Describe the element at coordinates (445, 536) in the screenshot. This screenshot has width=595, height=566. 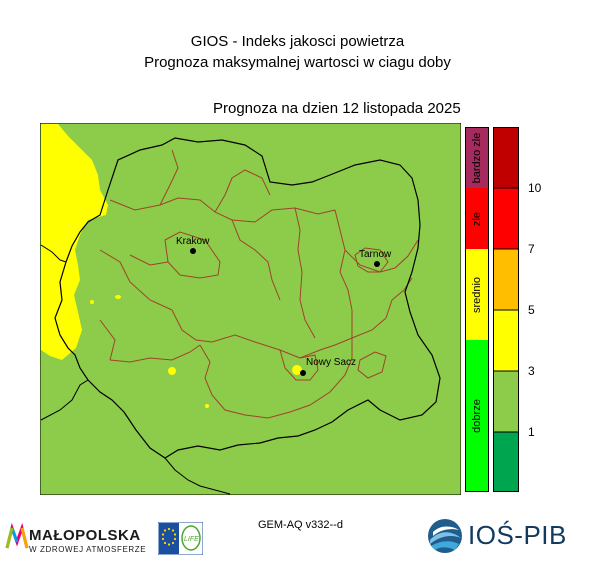
I see `ios-pib-logo` at that location.